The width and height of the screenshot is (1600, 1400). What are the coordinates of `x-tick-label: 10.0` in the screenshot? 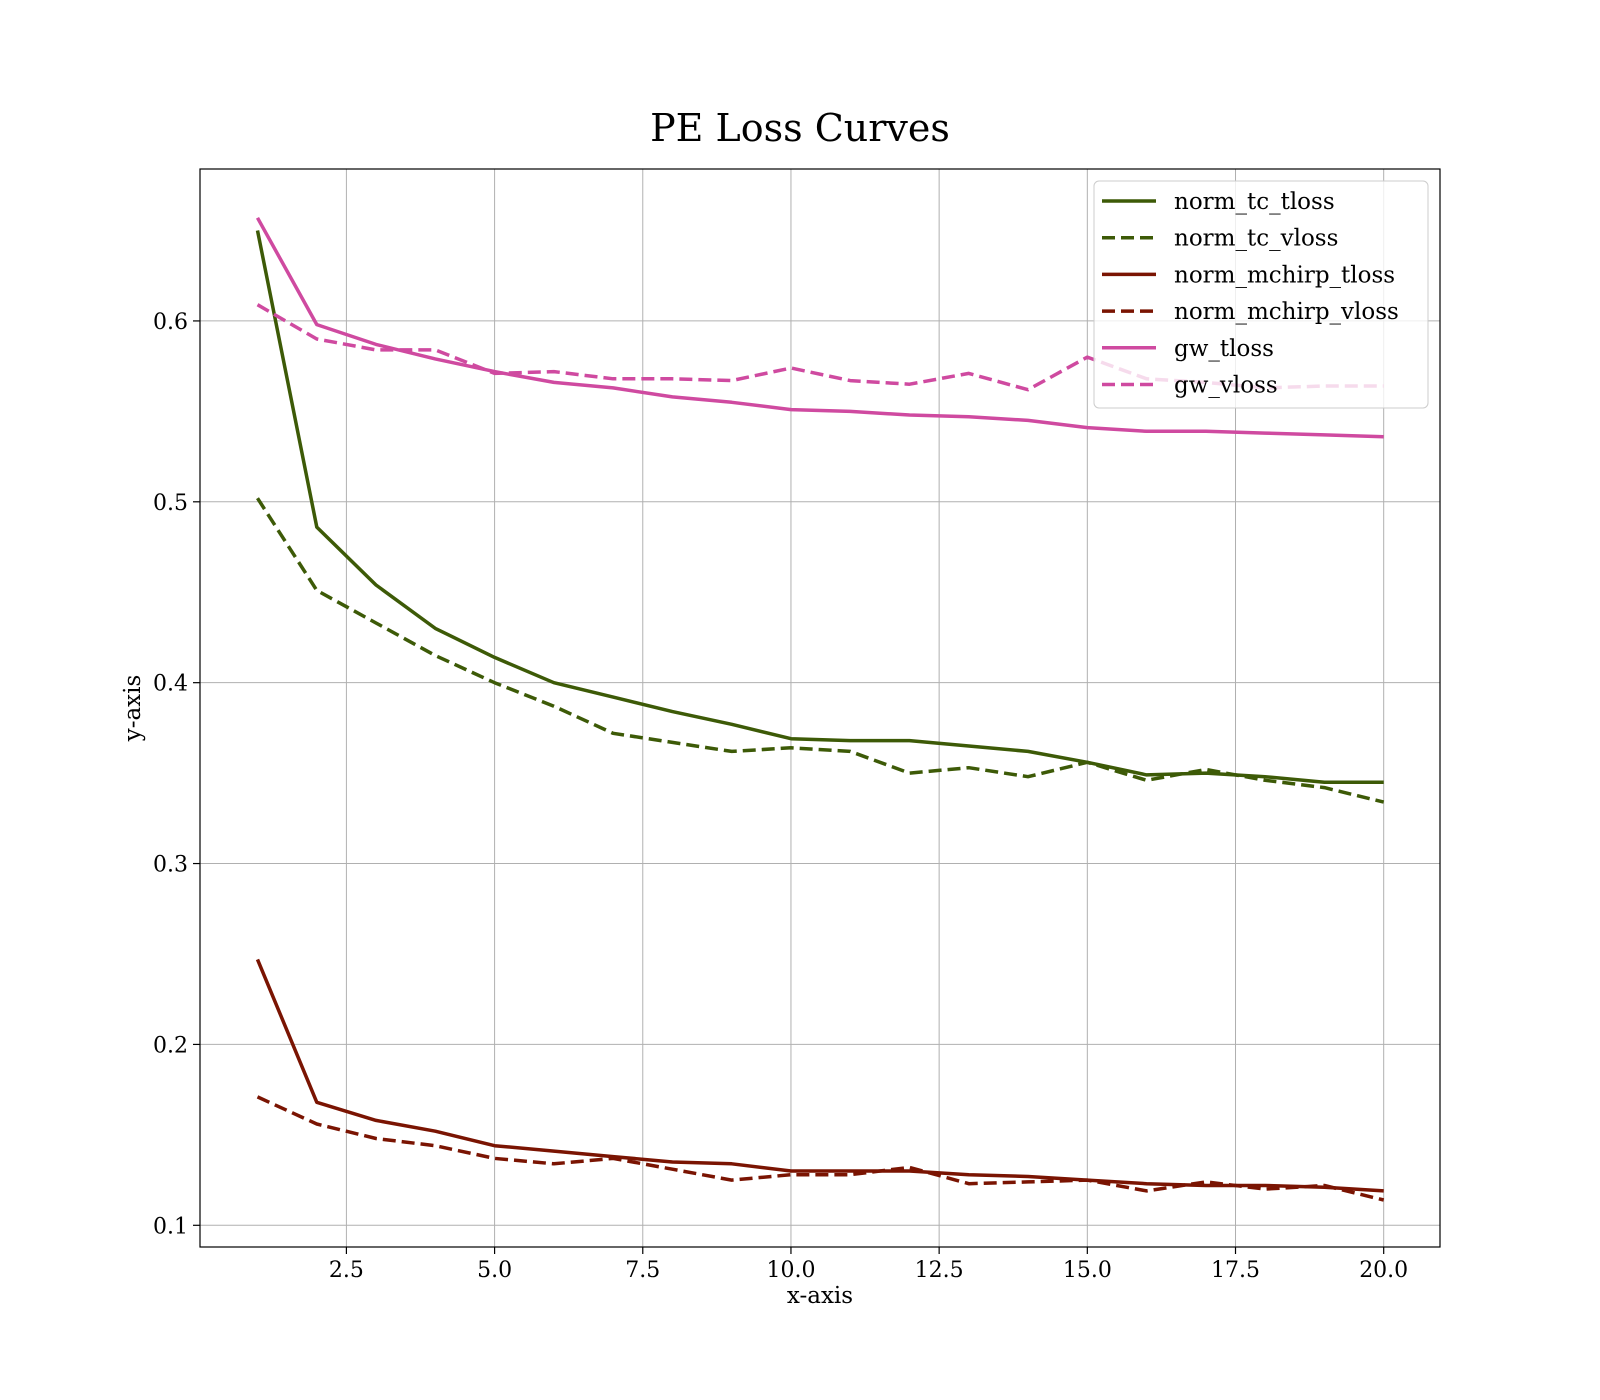 It's located at (790, 1270).